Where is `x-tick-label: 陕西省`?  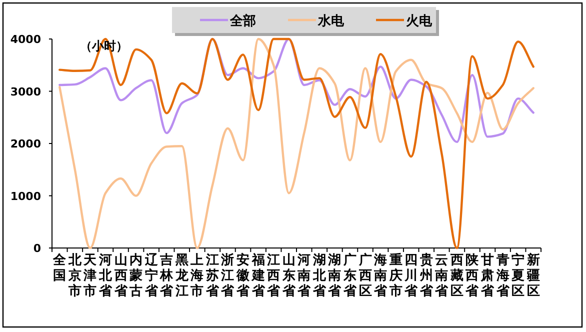 x-tick-label: 陕西省 is located at coordinates (472, 276).